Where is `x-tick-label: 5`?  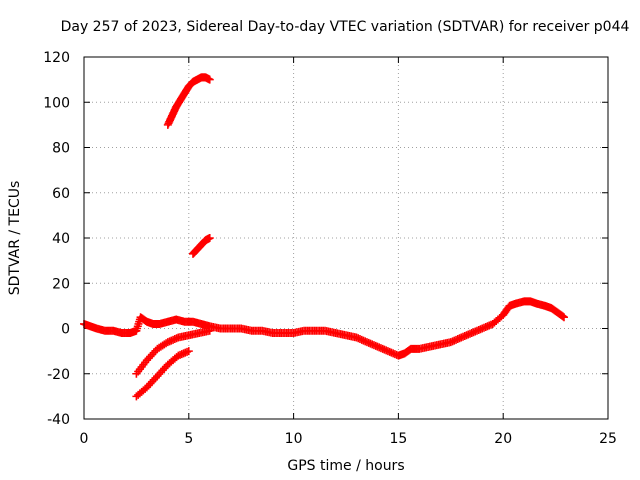 x-tick-label: 5 is located at coordinates (188, 439).